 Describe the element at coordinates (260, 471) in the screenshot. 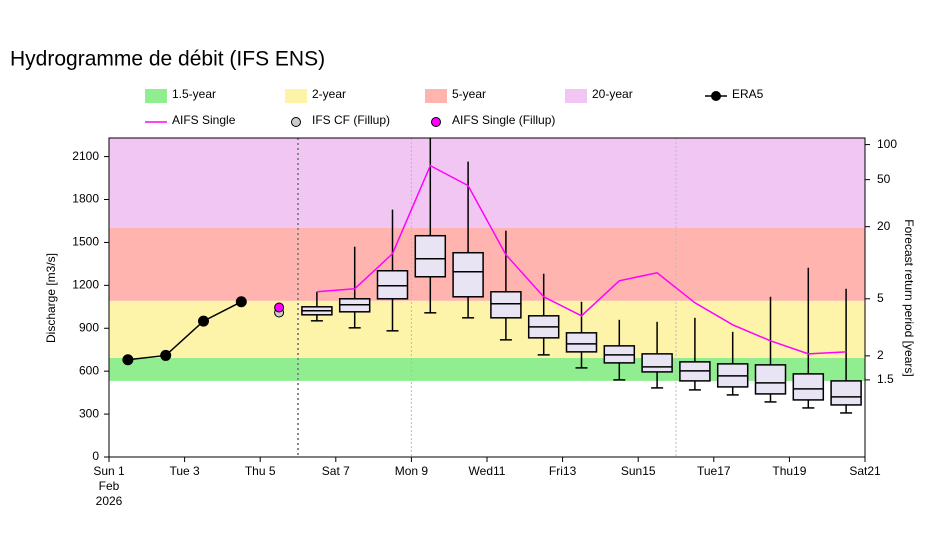

I see `x-tick-label: Thu 5` at that location.